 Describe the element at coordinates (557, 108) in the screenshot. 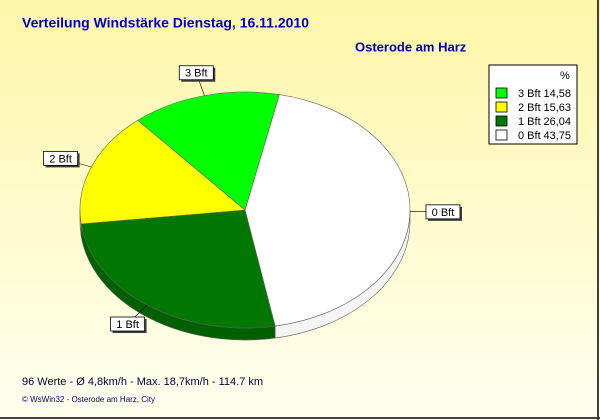

I see `legend-value: 15,63` at that location.